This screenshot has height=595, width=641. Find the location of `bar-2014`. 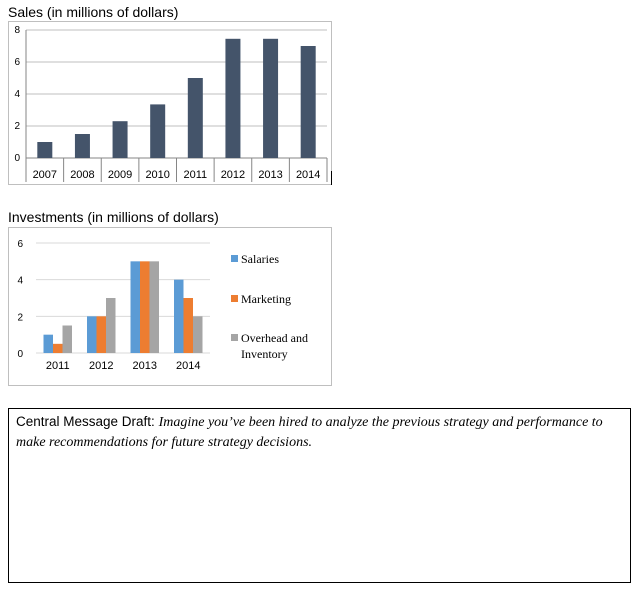

bar-2014 is located at coordinates (308, 102).